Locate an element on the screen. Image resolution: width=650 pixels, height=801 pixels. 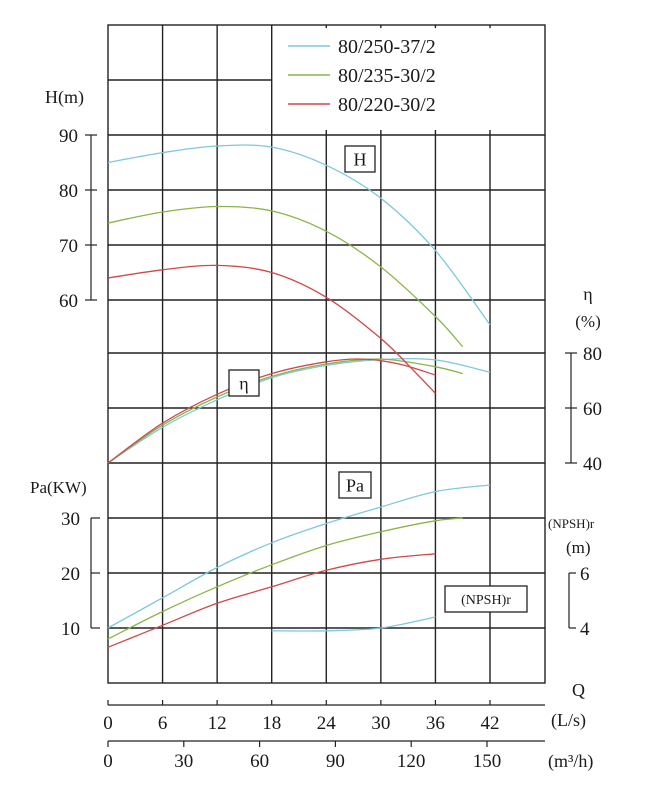
npsh-box-label-frame is located at coordinates (486, 599).